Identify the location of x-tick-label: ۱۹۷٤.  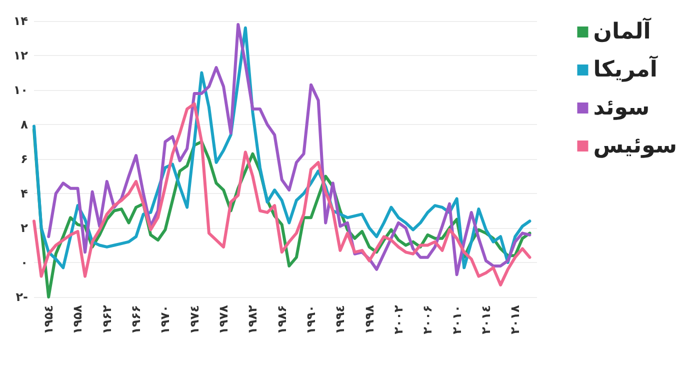
(194, 319).